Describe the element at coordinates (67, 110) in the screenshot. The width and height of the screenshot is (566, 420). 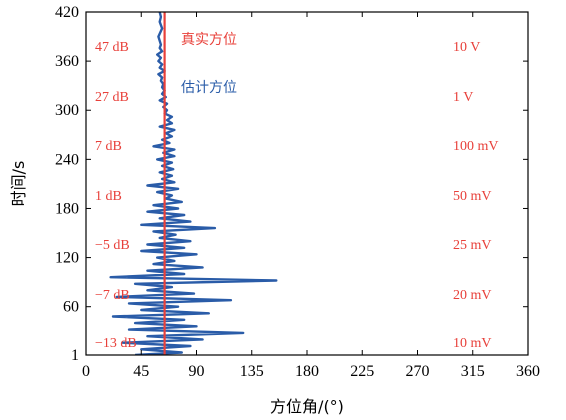
I see `y-tick-label: 300` at that location.